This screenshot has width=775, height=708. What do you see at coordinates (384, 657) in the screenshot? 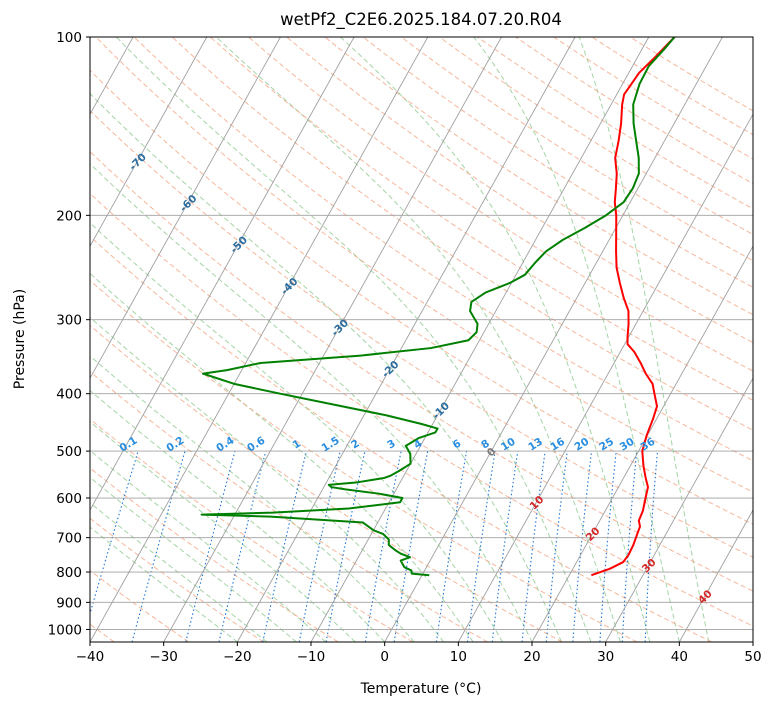
I see `x-tick-label: 0` at bounding box center [384, 657].